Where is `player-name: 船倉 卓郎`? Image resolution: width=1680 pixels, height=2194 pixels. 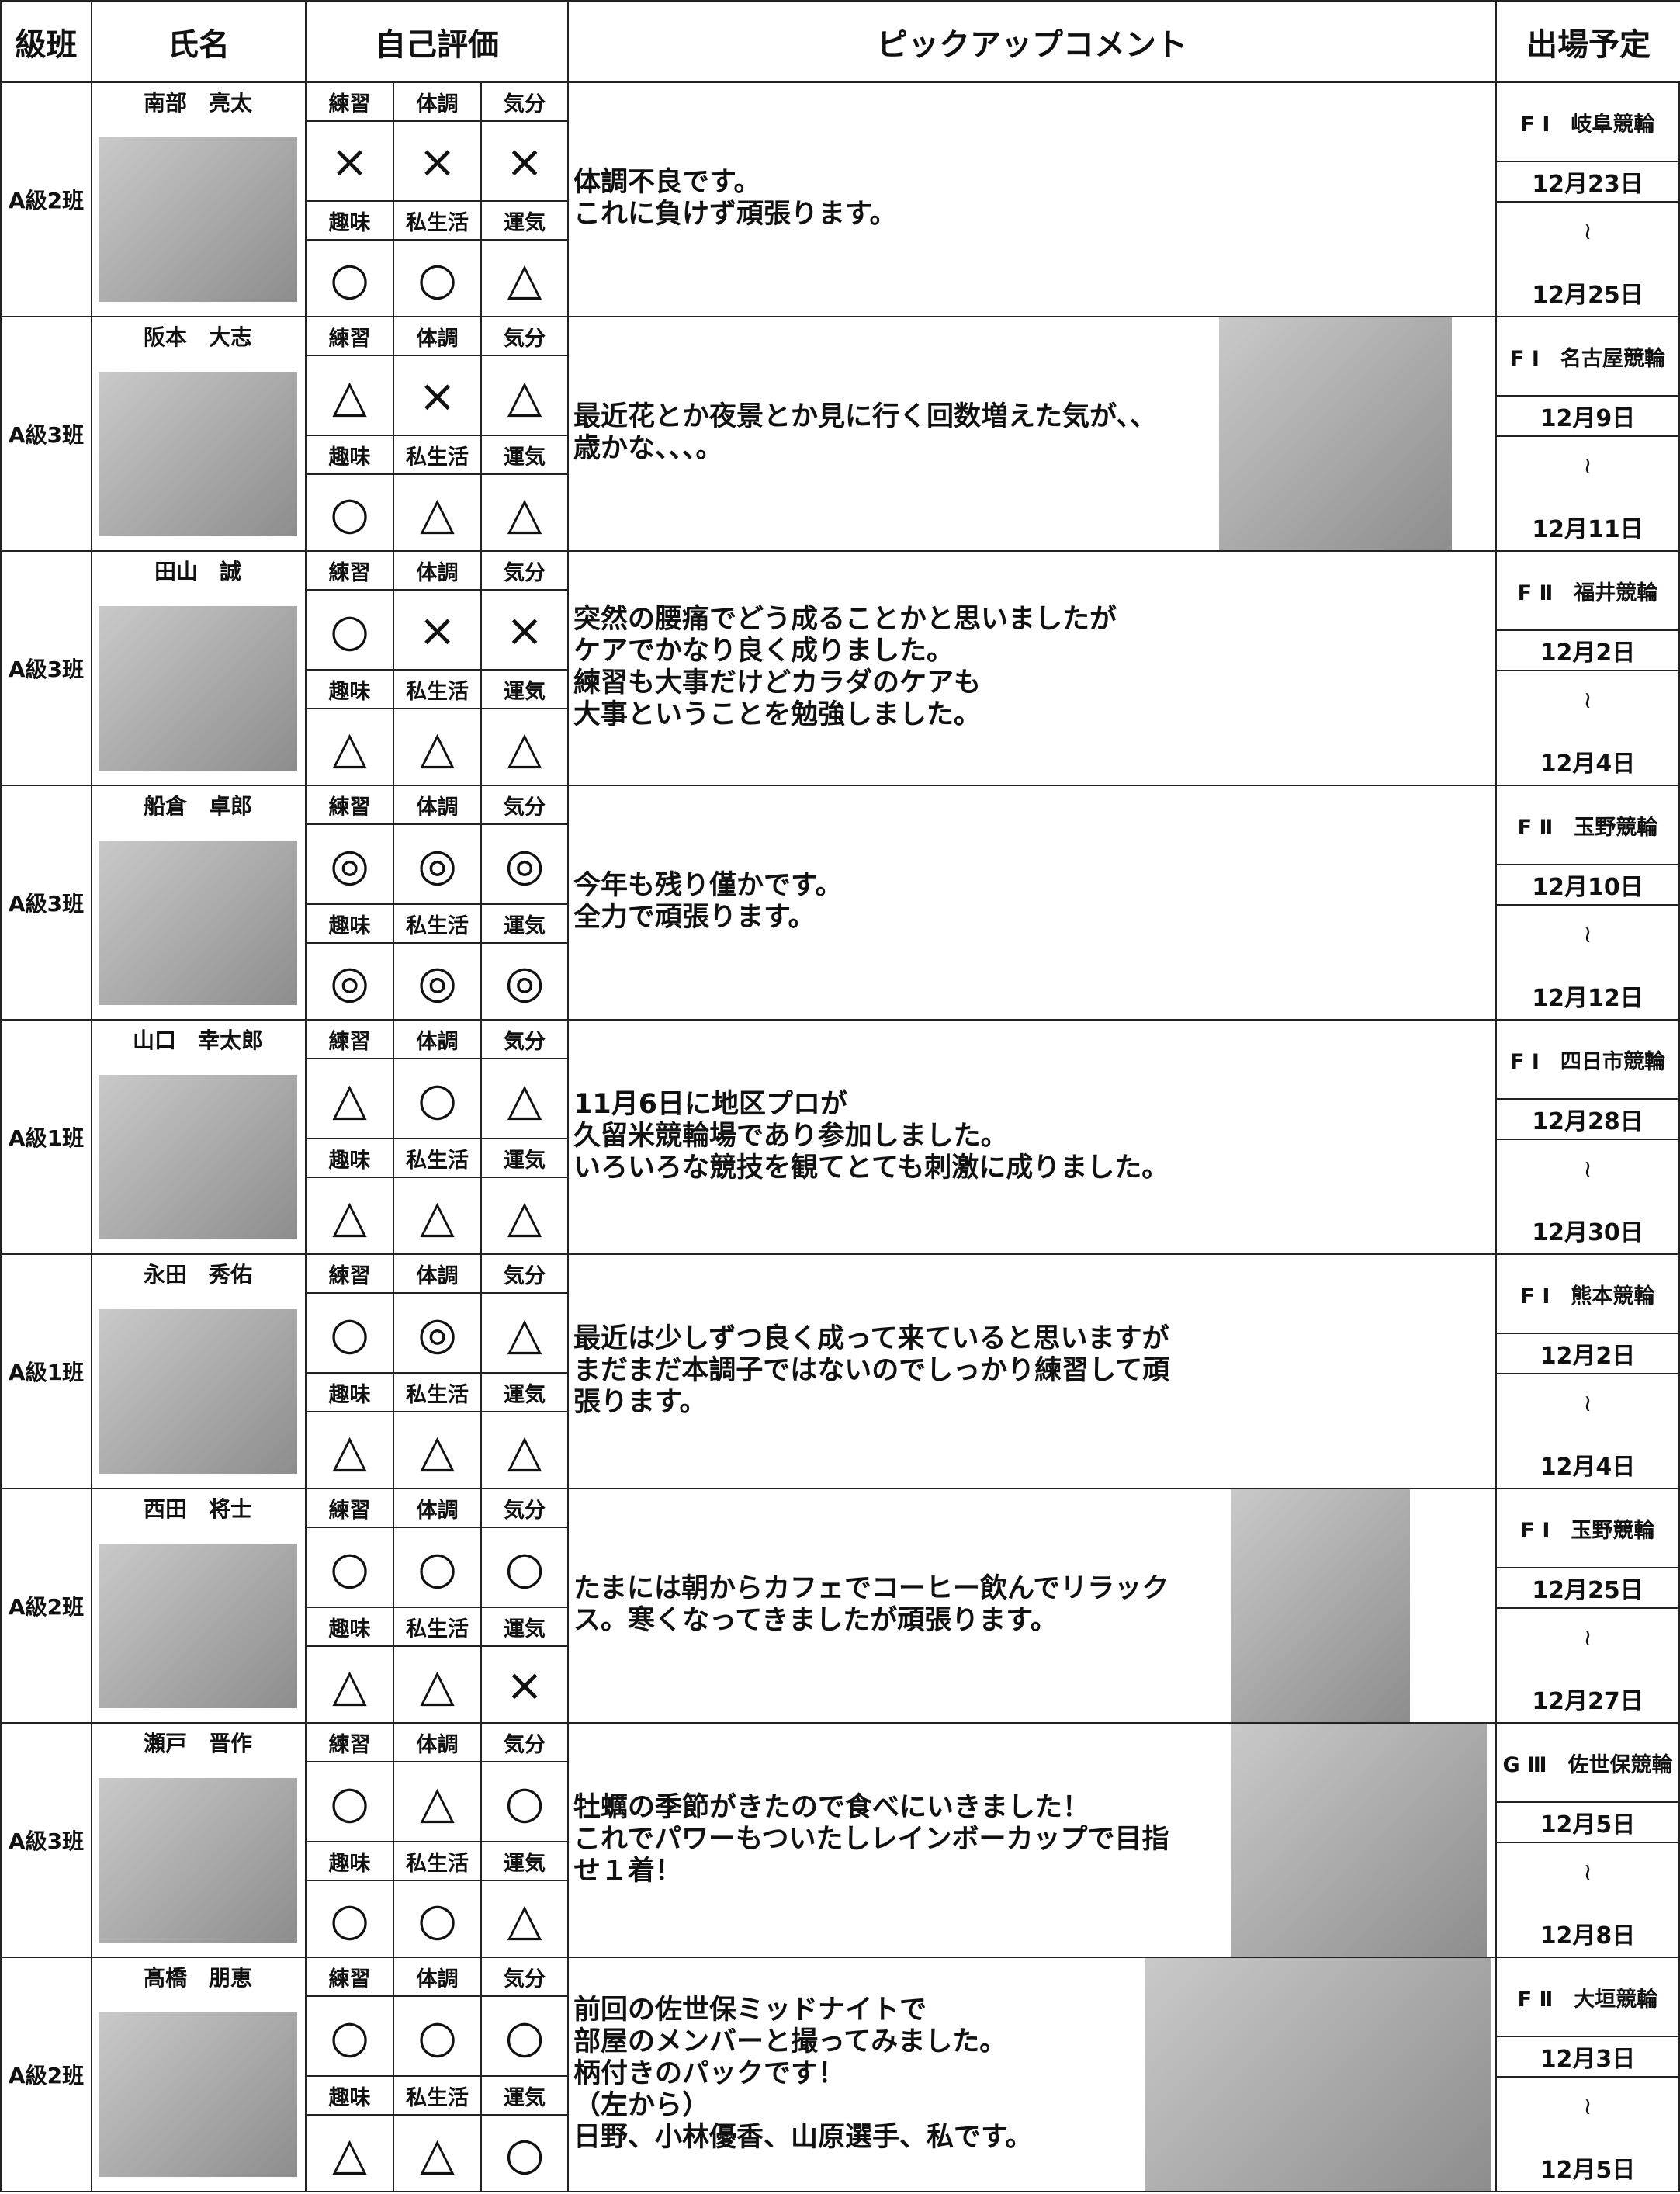
player-name: 船倉 卓郎 is located at coordinates (198, 806).